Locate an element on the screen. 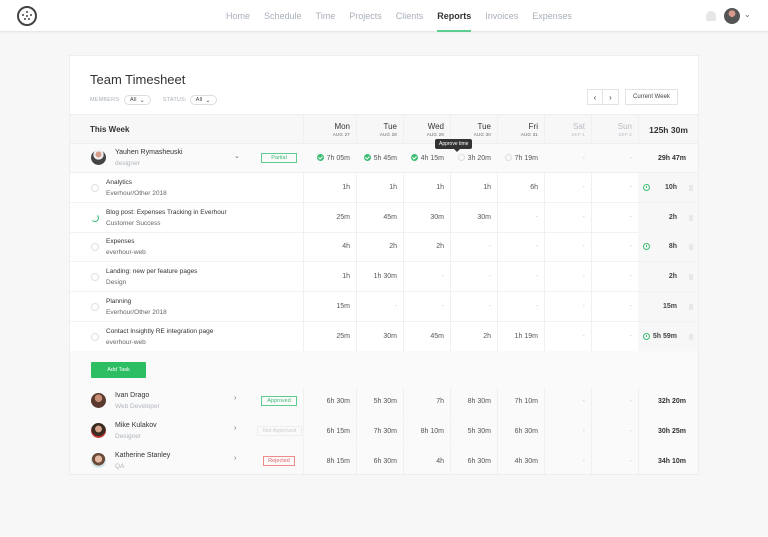 This screenshot has width=768, height=537. member-day-cell: 5h 30m is located at coordinates (473, 431).